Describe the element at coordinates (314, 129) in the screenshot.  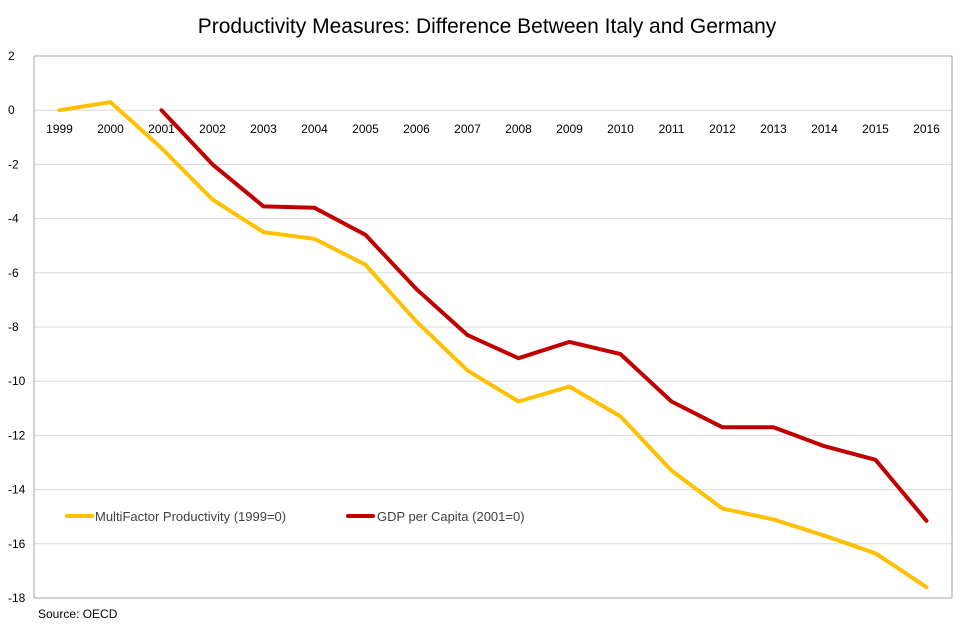
I see `x-tick-label: 2004` at that location.